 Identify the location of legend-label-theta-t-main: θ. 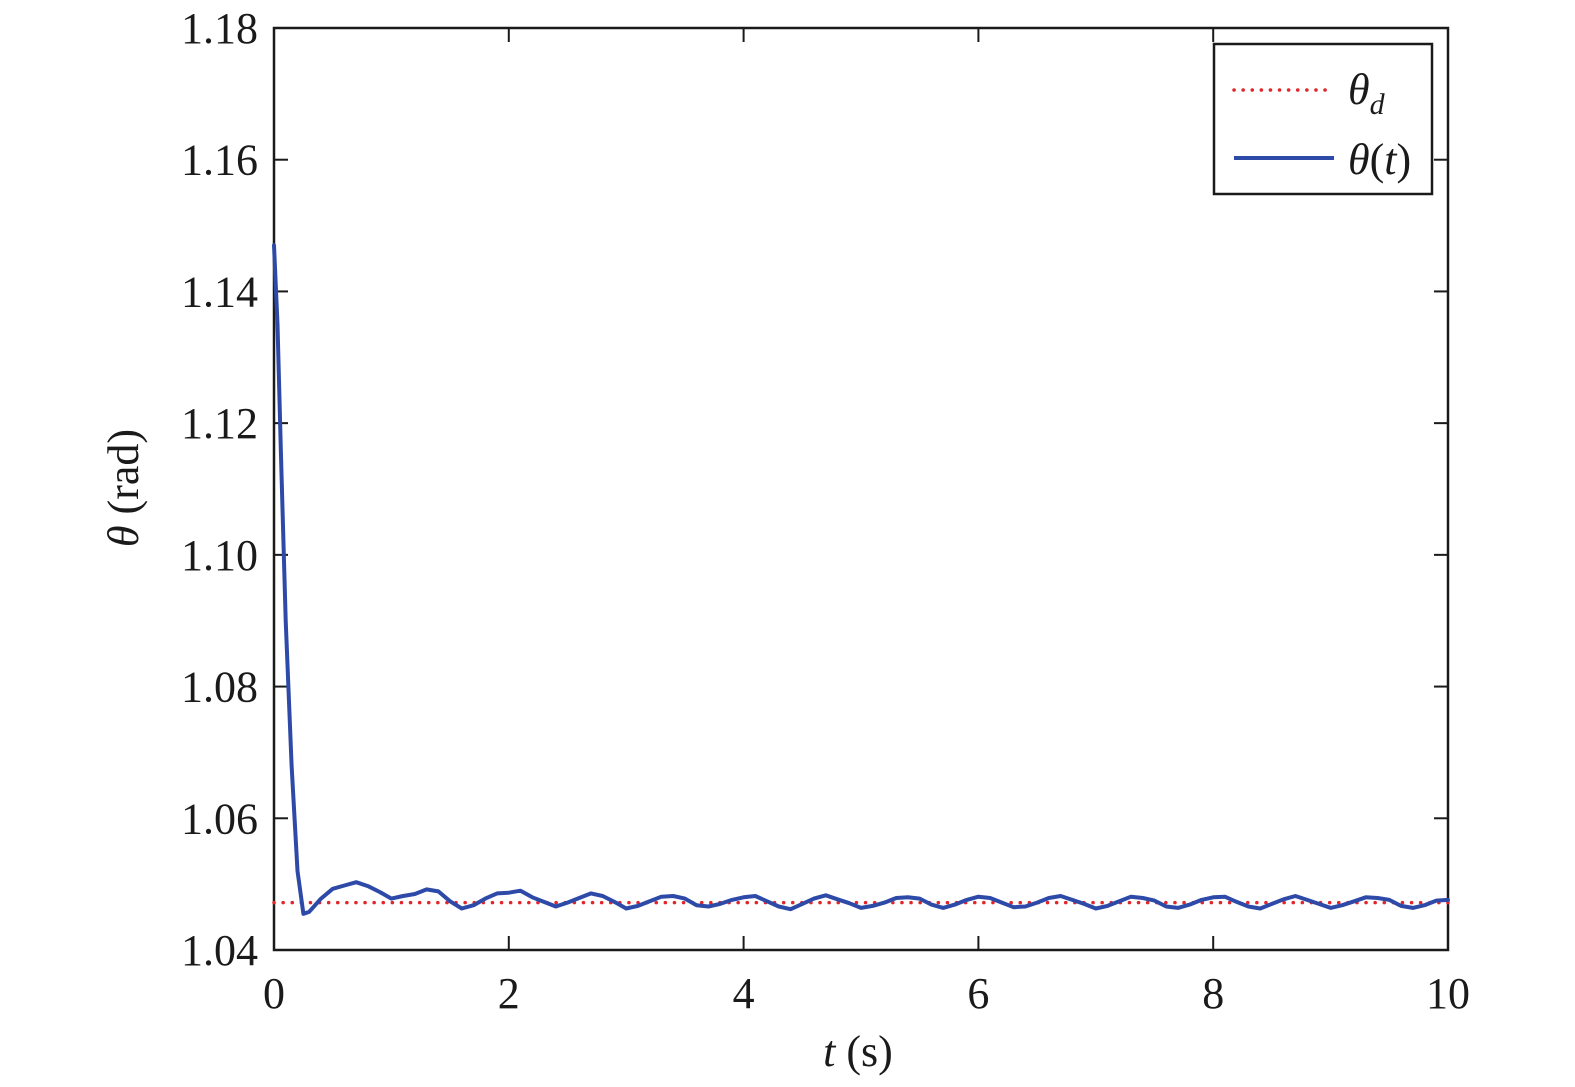
(1359, 159).